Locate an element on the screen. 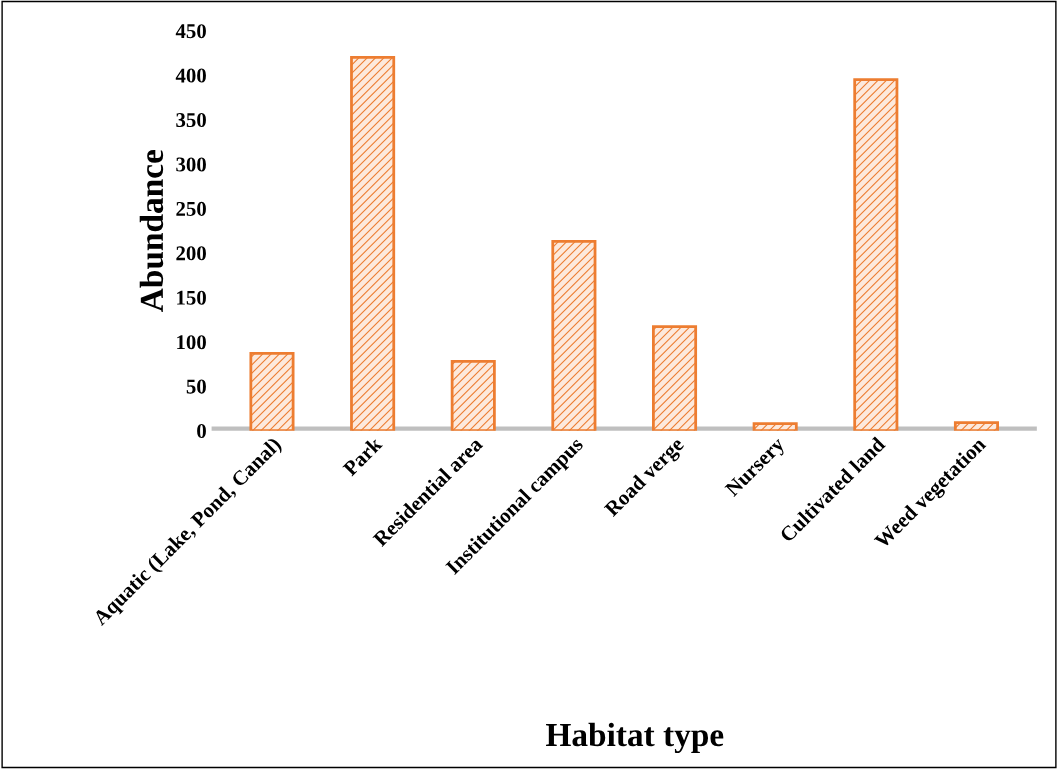 The width and height of the screenshot is (1058, 769). y-tick-label: 200 is located at coordinates (191, 253).